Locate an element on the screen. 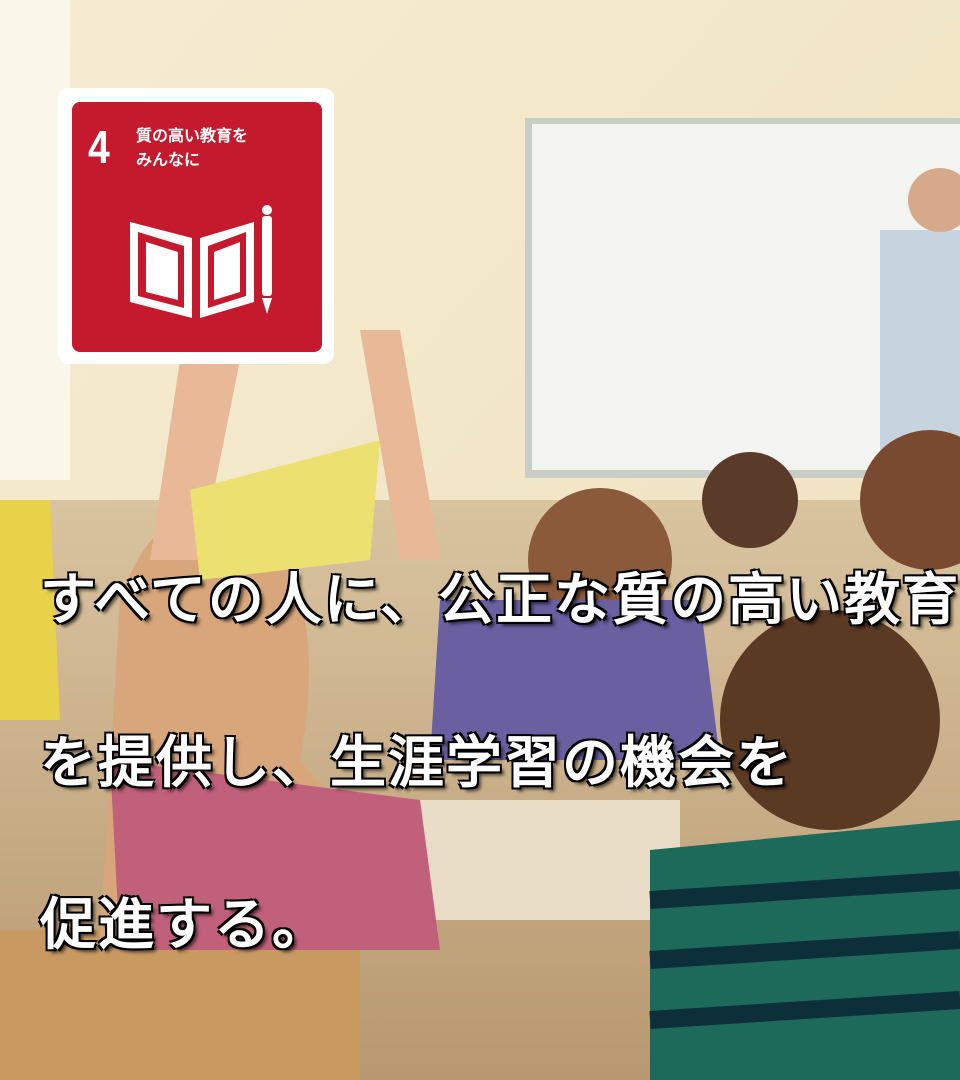 Image resolution: width=960 pixels, height=1080 pixels. stripes is located at coordinates (804, 950).